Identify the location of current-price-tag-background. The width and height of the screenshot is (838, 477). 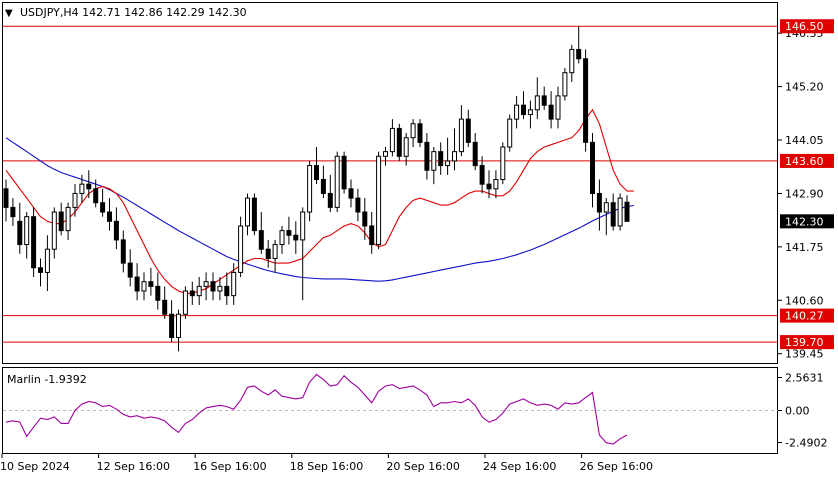
(807, 221).